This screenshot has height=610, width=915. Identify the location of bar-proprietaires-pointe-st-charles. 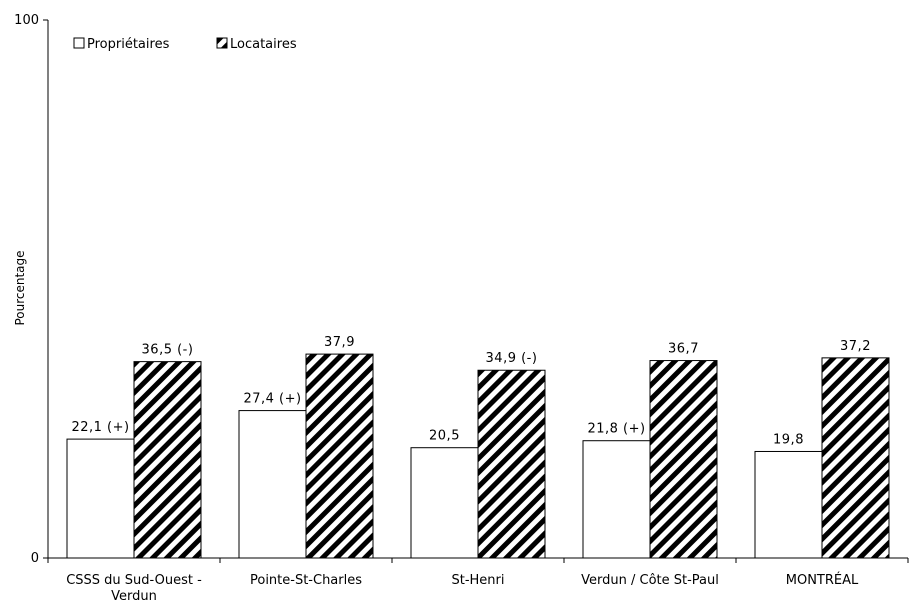
(272, 484).